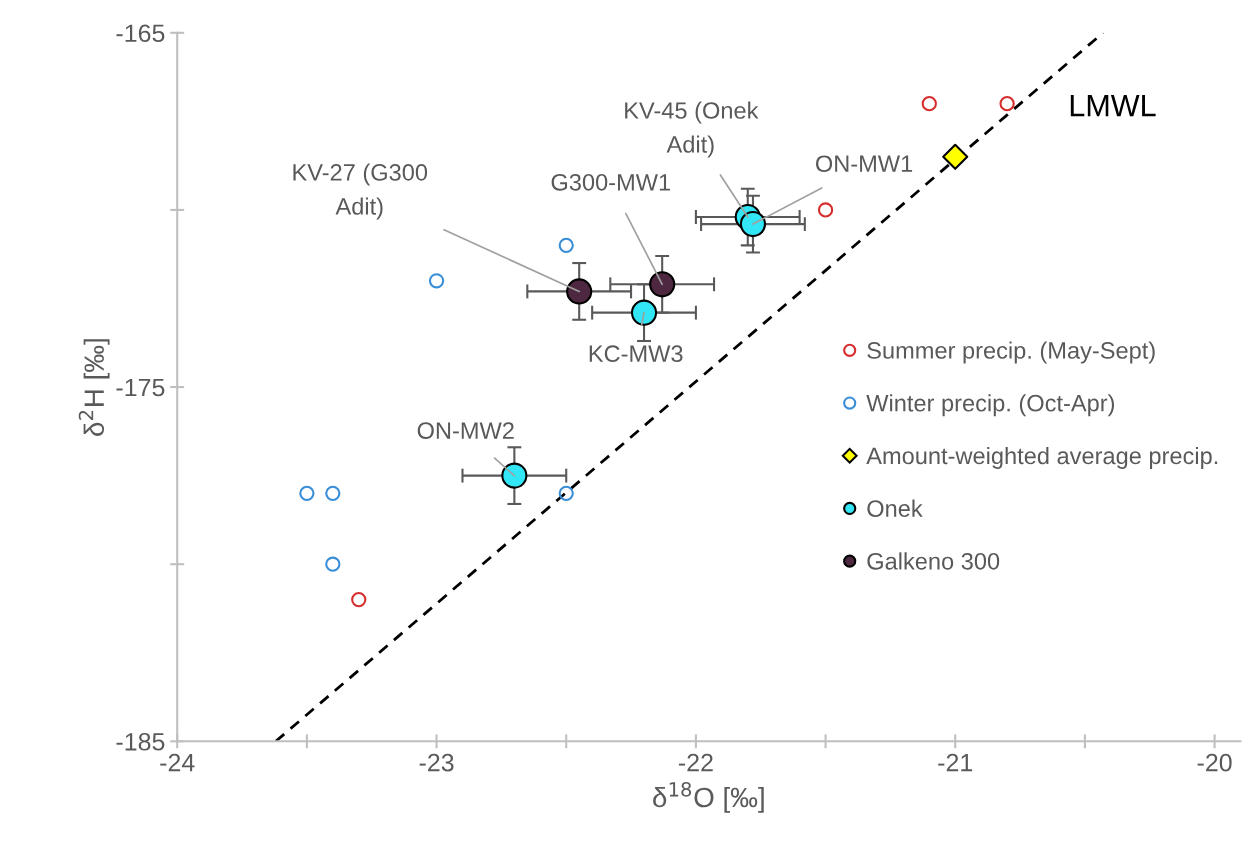 The height and width of the screenshot is (863, 1248). I want to click on annotation: KC-MW3, so click(636, 354).